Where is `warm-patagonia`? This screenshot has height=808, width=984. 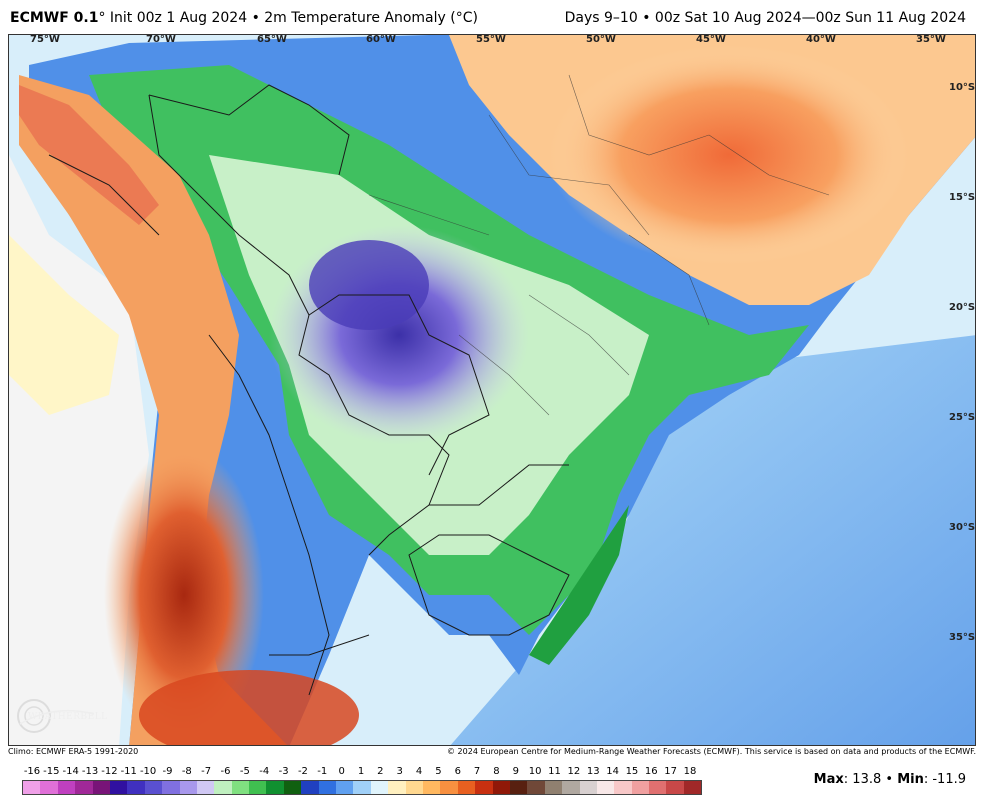 warm-patagonia is located at coordinates (249, 707).